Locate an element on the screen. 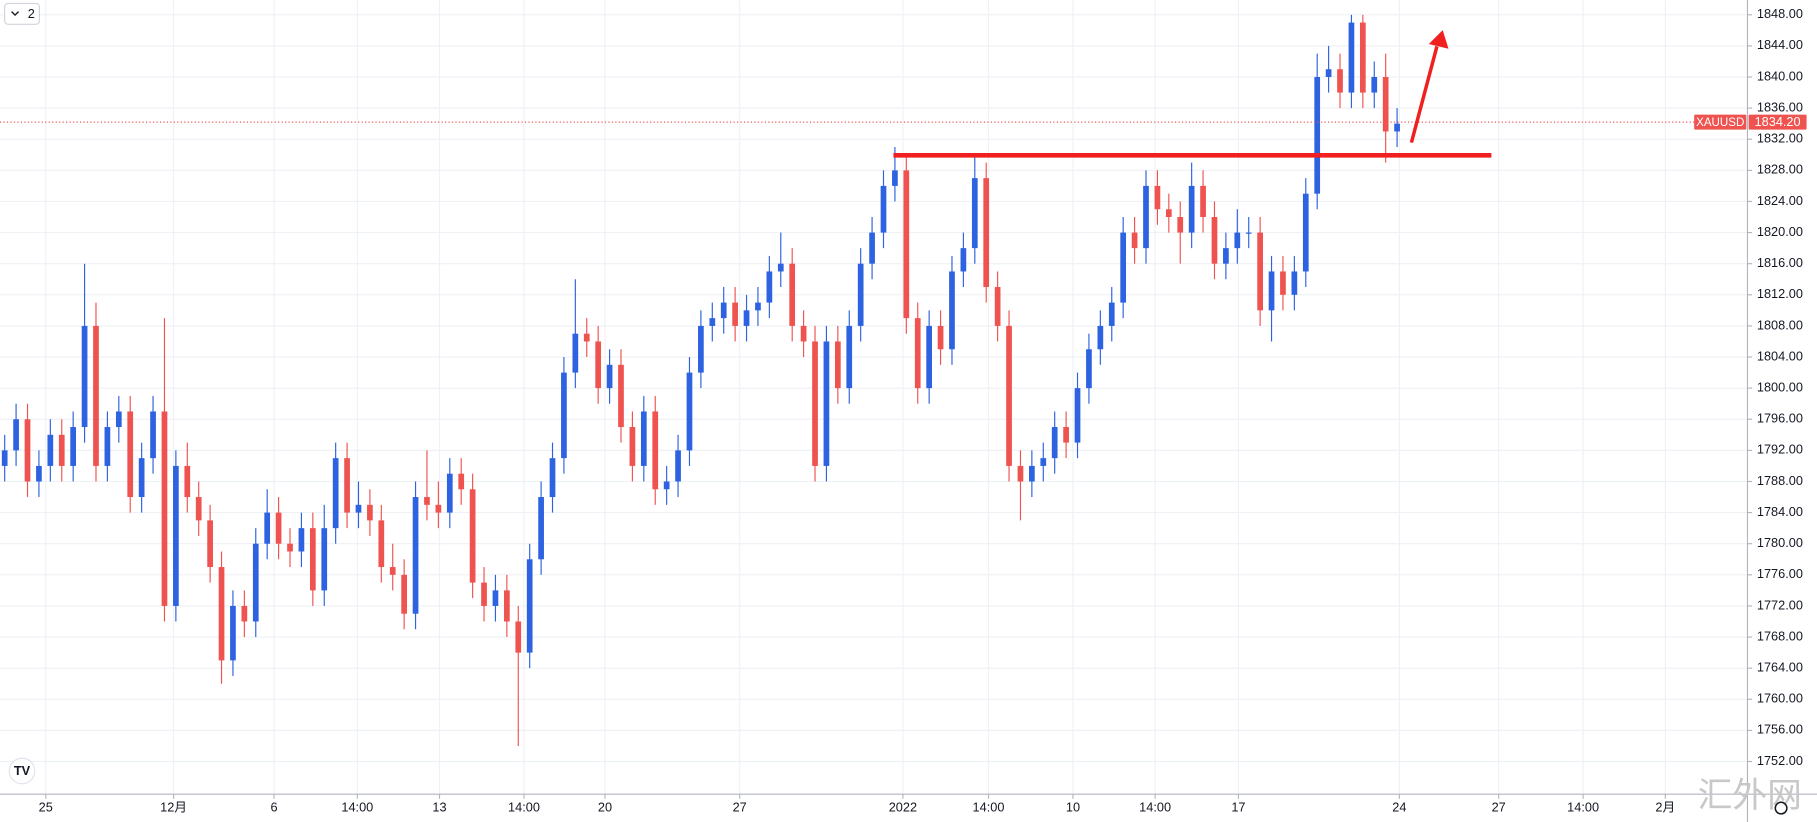 This screenshot has width=1817, height=822. y-tick-label: 1828.00 is located at coordinates (1780, 169).